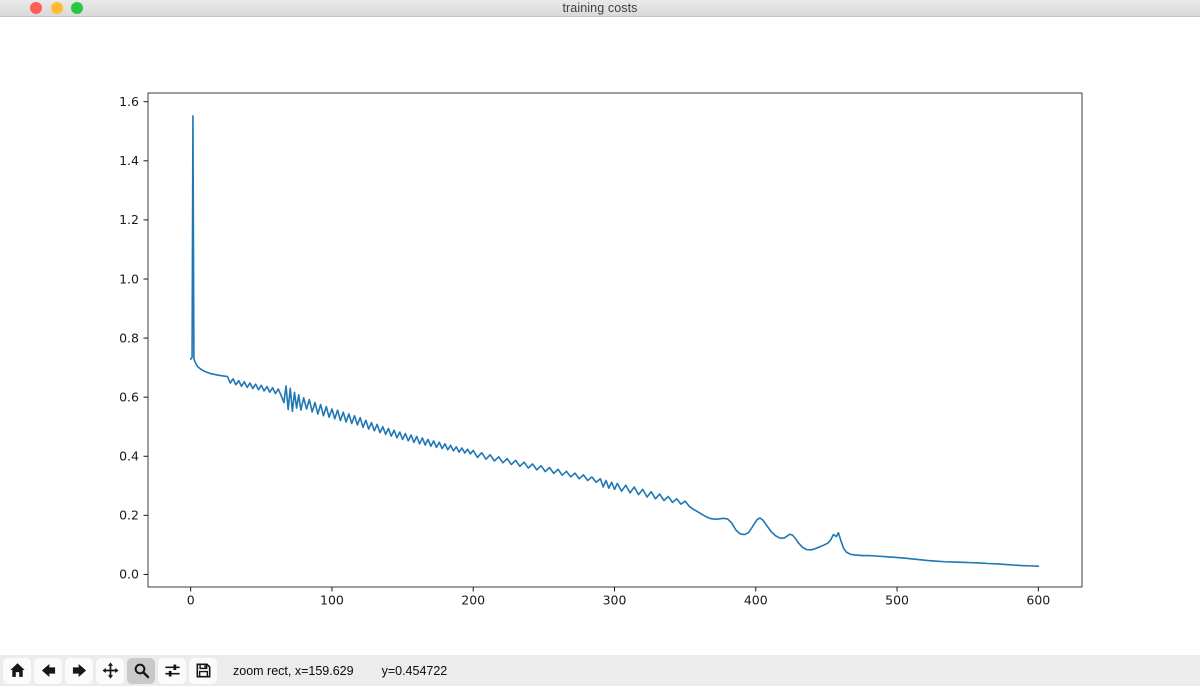  I want to click on svg-text: 0.2, so click(129, 515).